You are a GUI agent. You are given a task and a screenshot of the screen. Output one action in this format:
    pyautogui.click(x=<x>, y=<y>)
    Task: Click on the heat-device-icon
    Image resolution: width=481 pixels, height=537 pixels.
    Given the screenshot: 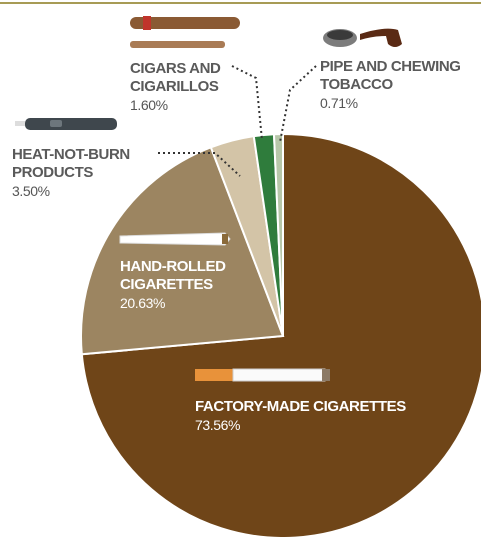 What is the action you would take?
    pyautogui.click(x=66, y=124)
    